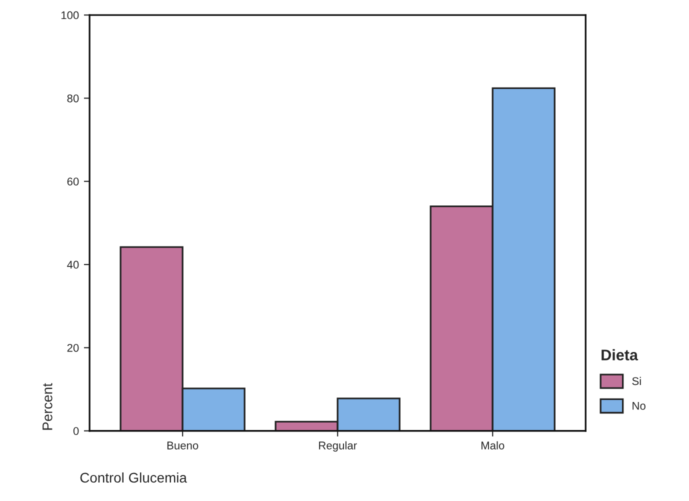 This screenshot has height=501, width=689. What do you see at coordinates (636, 381) in the screenshot?
I see `legend-label: Si` at bounding box center [636, 381].